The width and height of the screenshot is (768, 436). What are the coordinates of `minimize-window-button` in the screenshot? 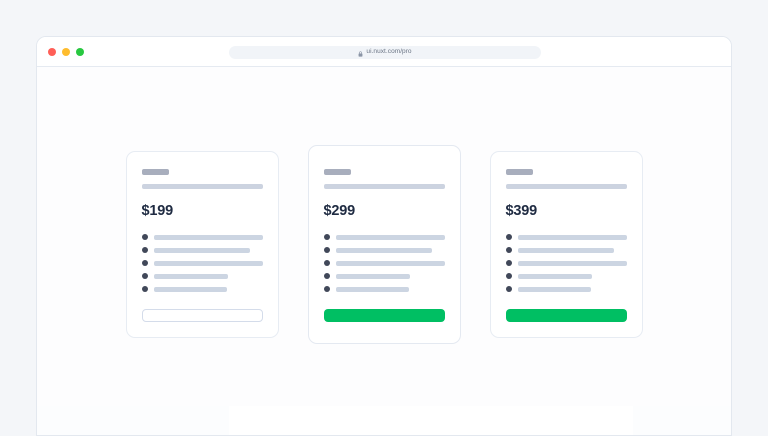 It's located at (66, 52).